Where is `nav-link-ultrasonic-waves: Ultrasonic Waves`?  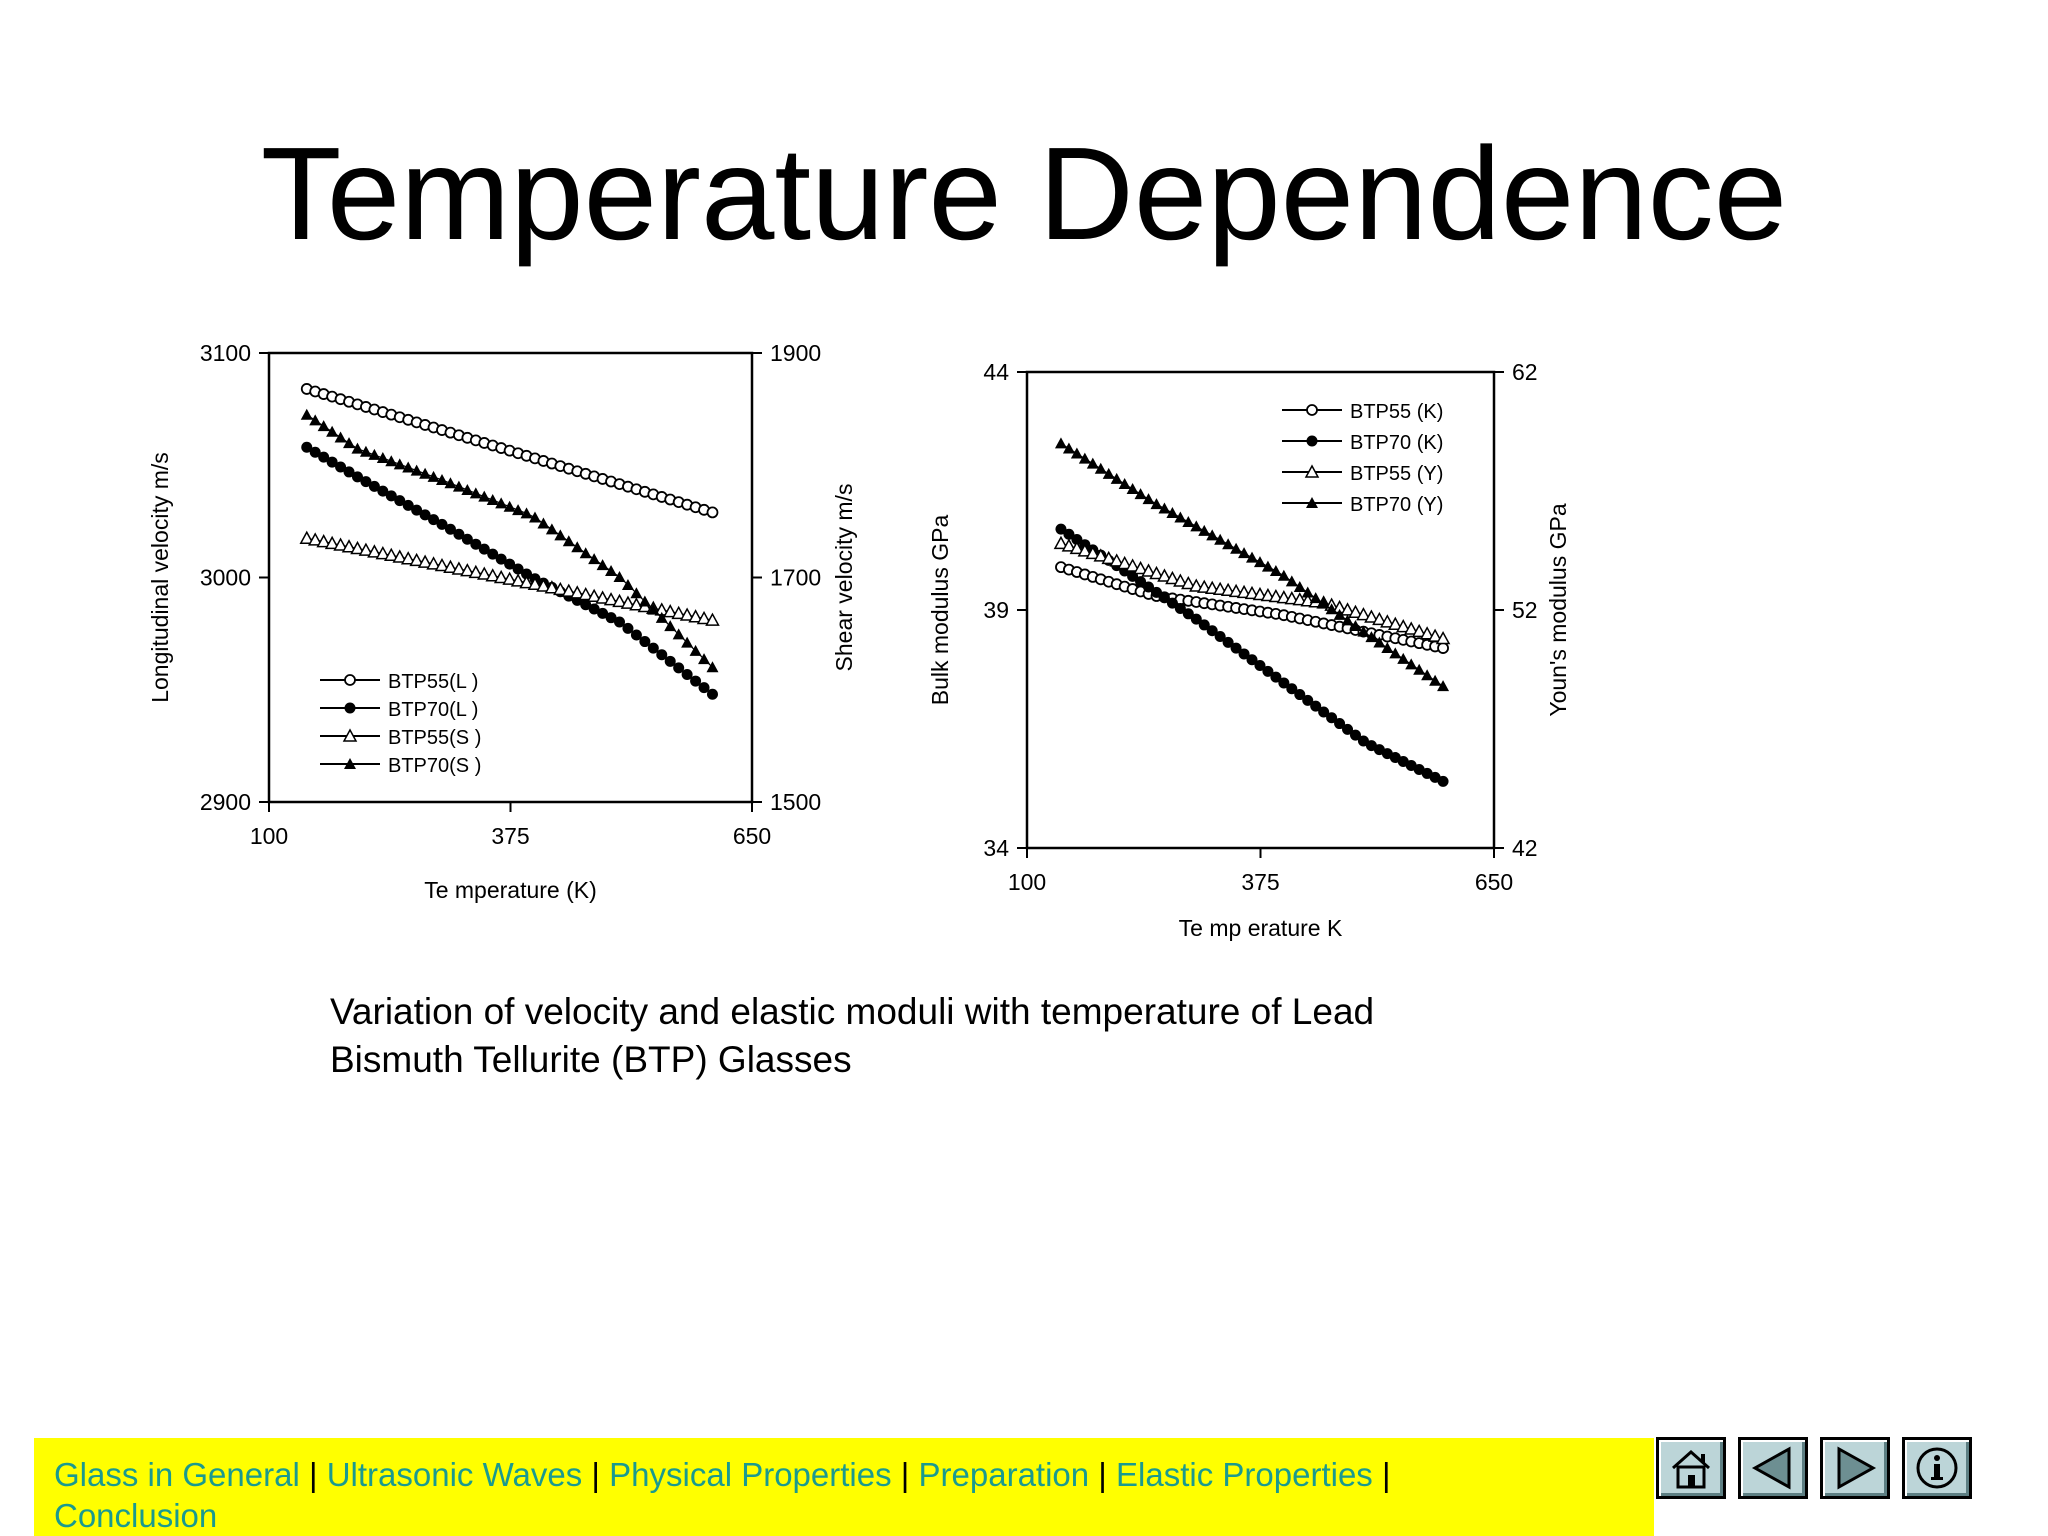 nav-link-ultrasonic-waves: Ultrasonic Waves is located at coordinates (454, 1474).